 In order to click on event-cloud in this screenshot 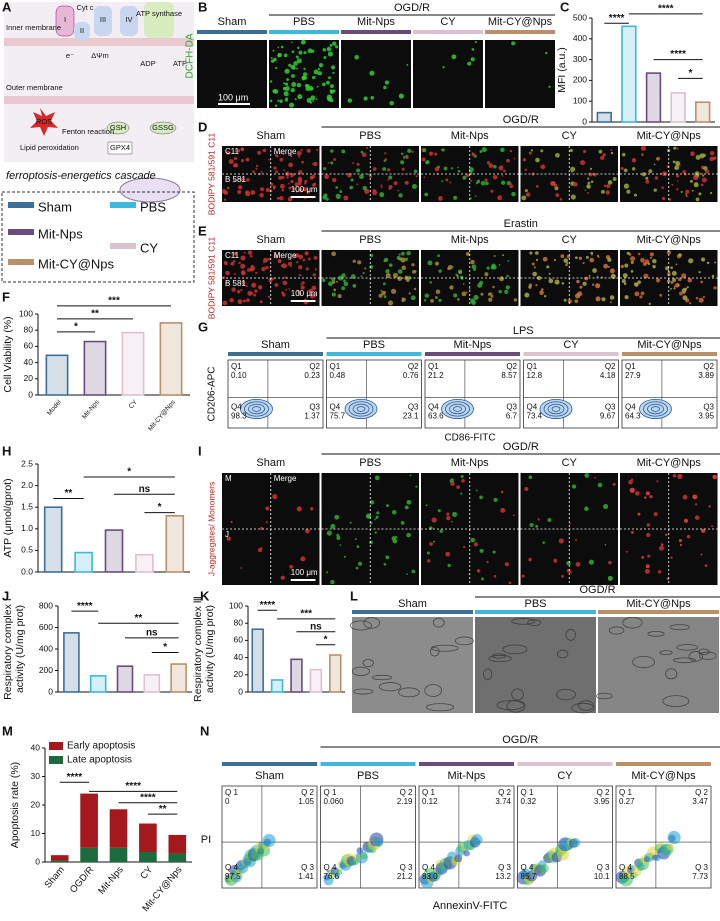, I will do `click(458, 858)`.